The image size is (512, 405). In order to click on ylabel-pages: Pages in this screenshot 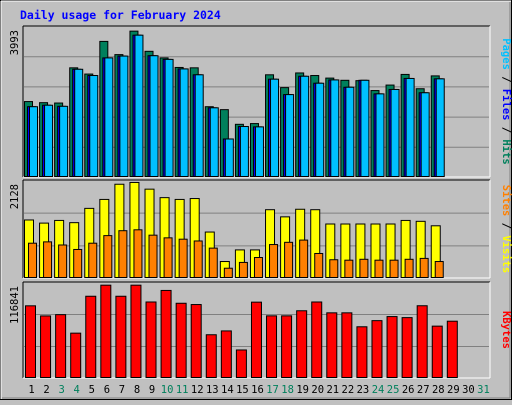, I will do `click(506, 54)`.